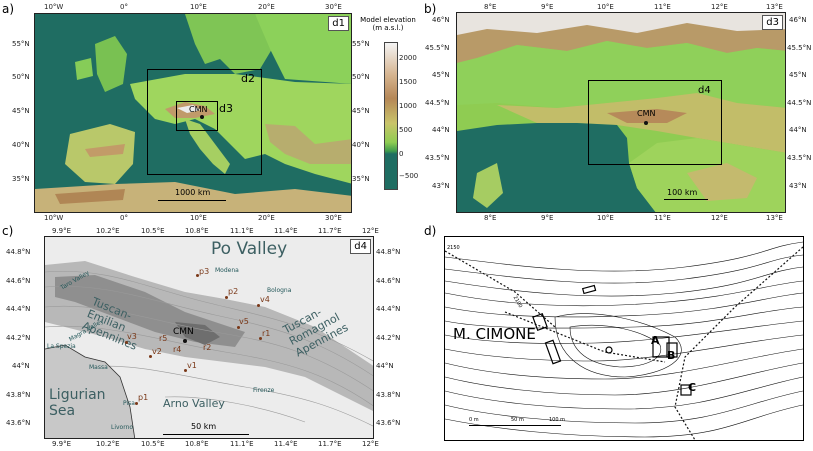 The image size is (813, 451). Describe the element at coordinates (197, 275) in the screenshot. I see `site-p3-marker` at that location.